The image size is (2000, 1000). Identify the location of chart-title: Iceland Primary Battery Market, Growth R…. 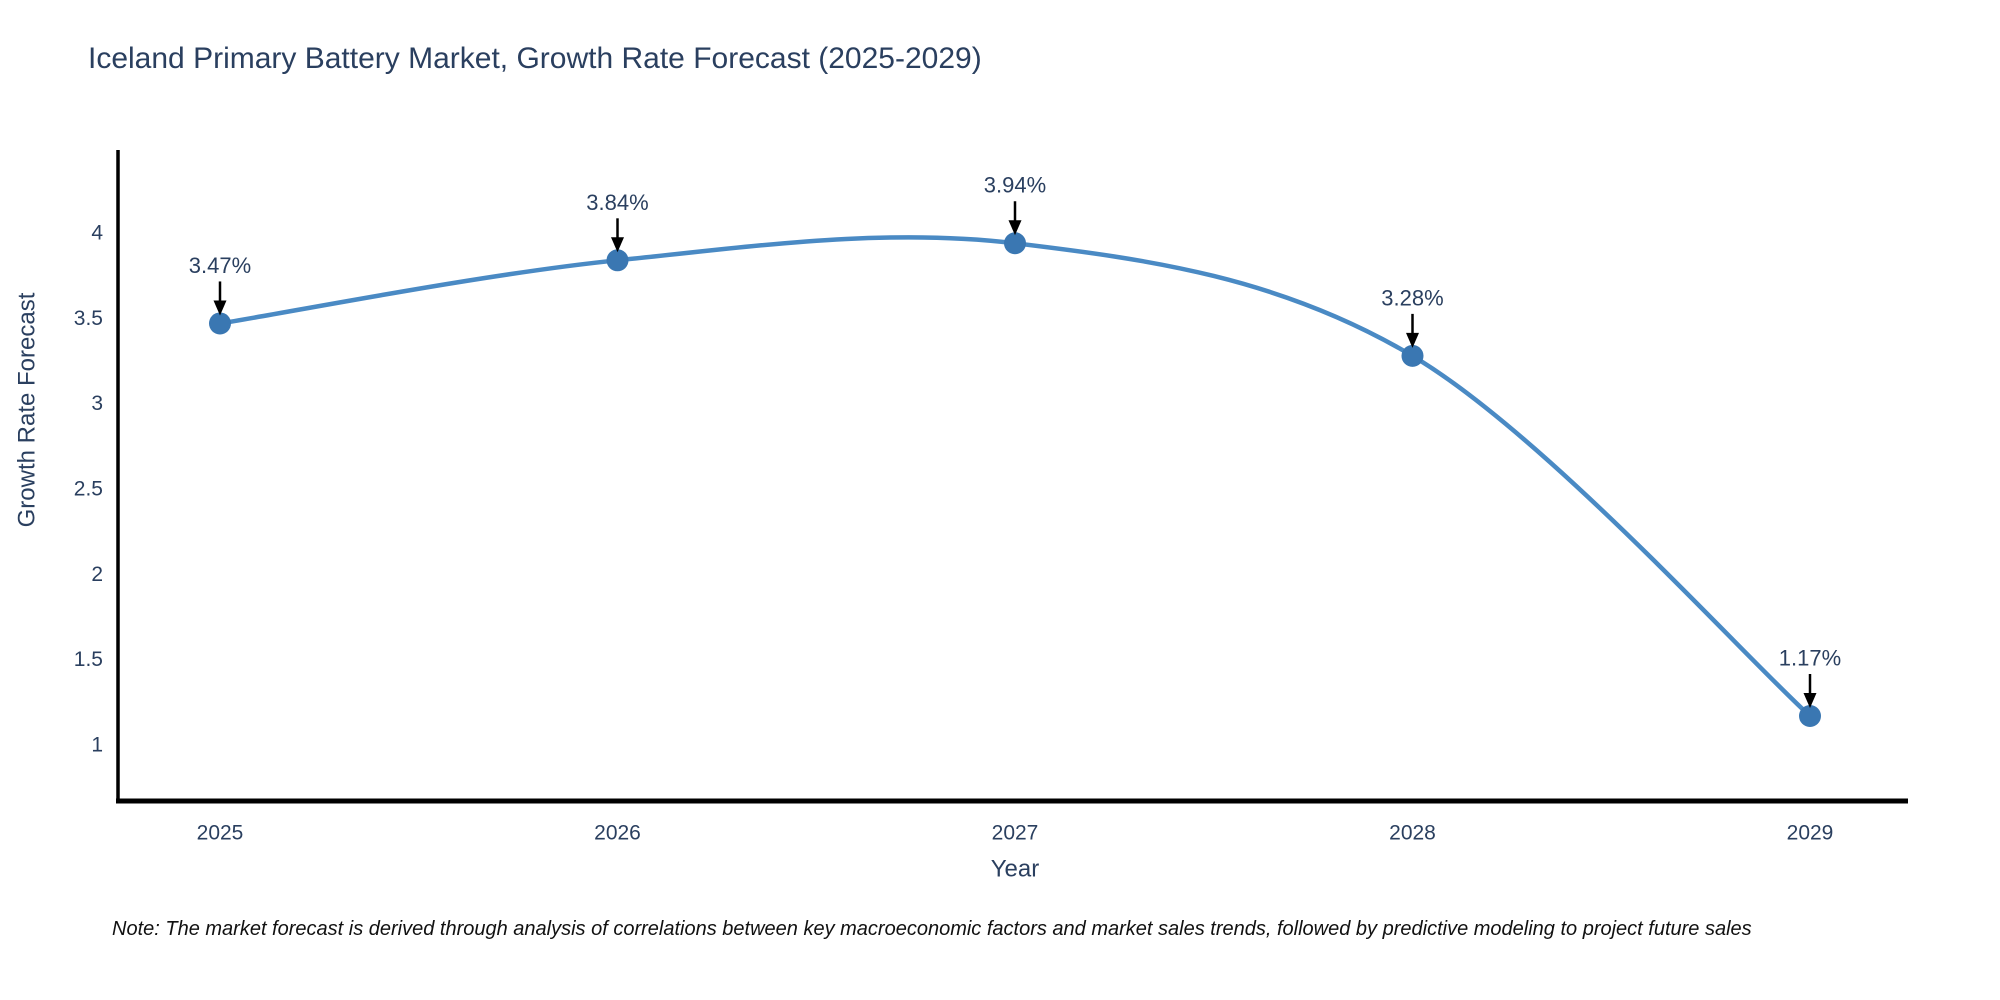
(535, 58).